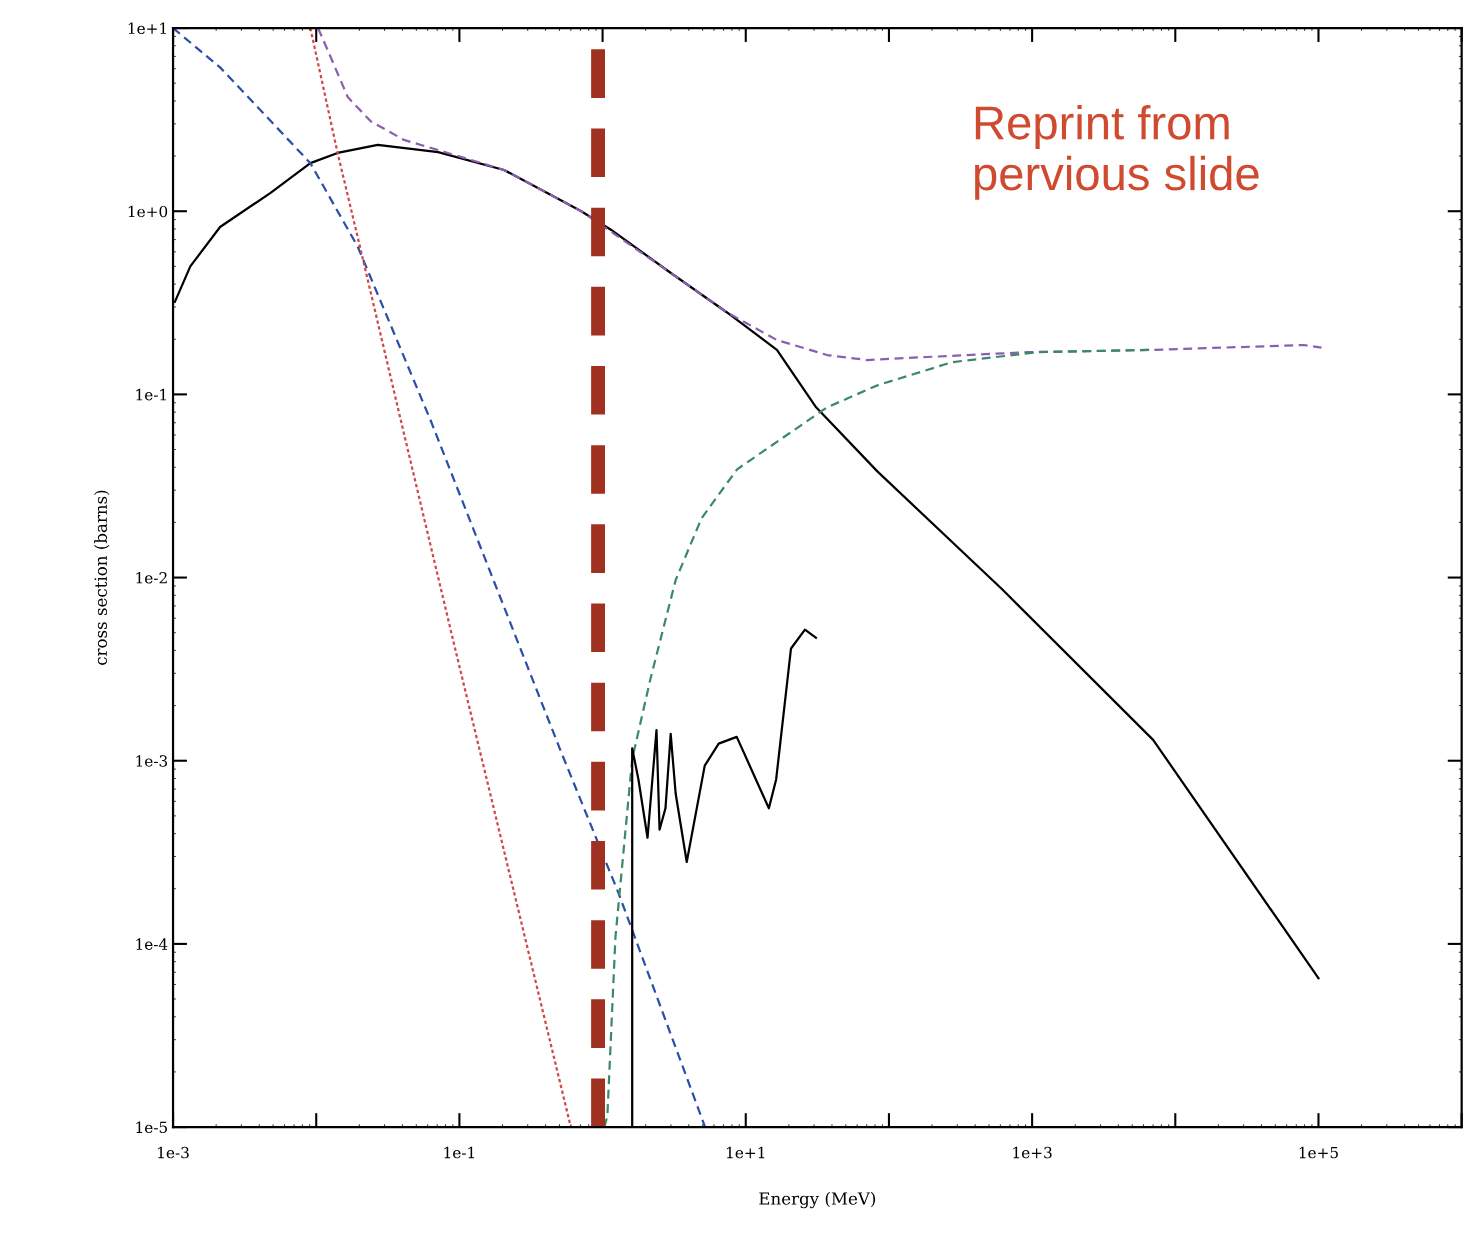 The image size is (1469, 1241). I want to click on y-tick-label: 1e-2, so click(151, 578).